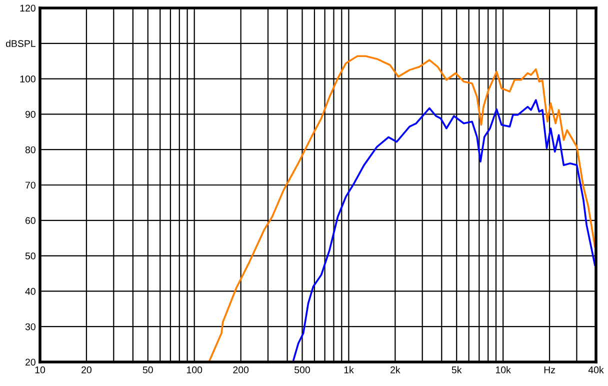 This screenshot has width=608, height=386. I want to click on x-tick-label: 500, so click(302, 370).